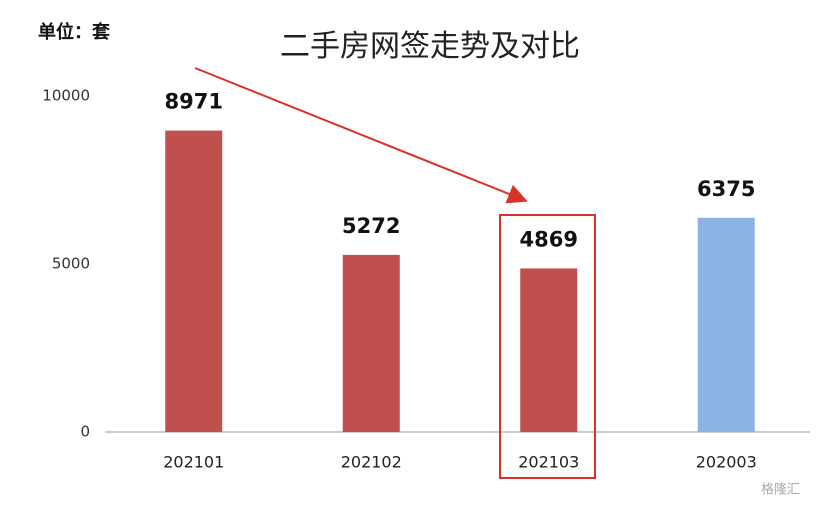 The width and height of the screenshot is (831, 505). What do you see at coordinates (193, 462) in the screenshot?
I see `x-tick-label: 202101` at bounding box center [193, 462].